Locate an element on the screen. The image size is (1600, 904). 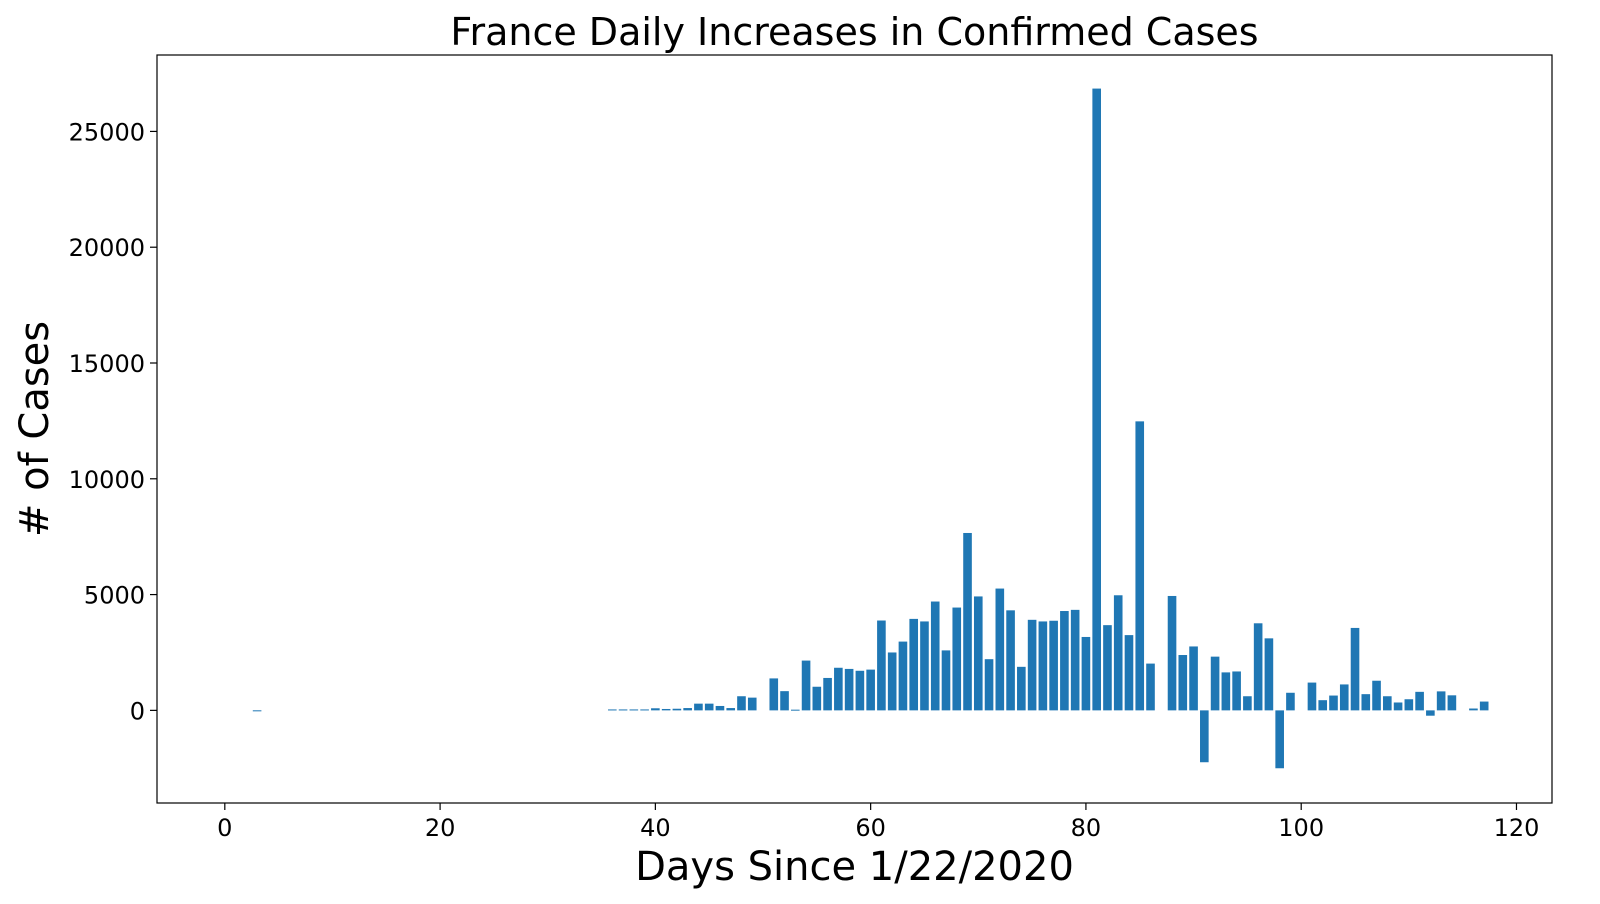
x-tick-label: 120 is located at coordinates (1517, 828).